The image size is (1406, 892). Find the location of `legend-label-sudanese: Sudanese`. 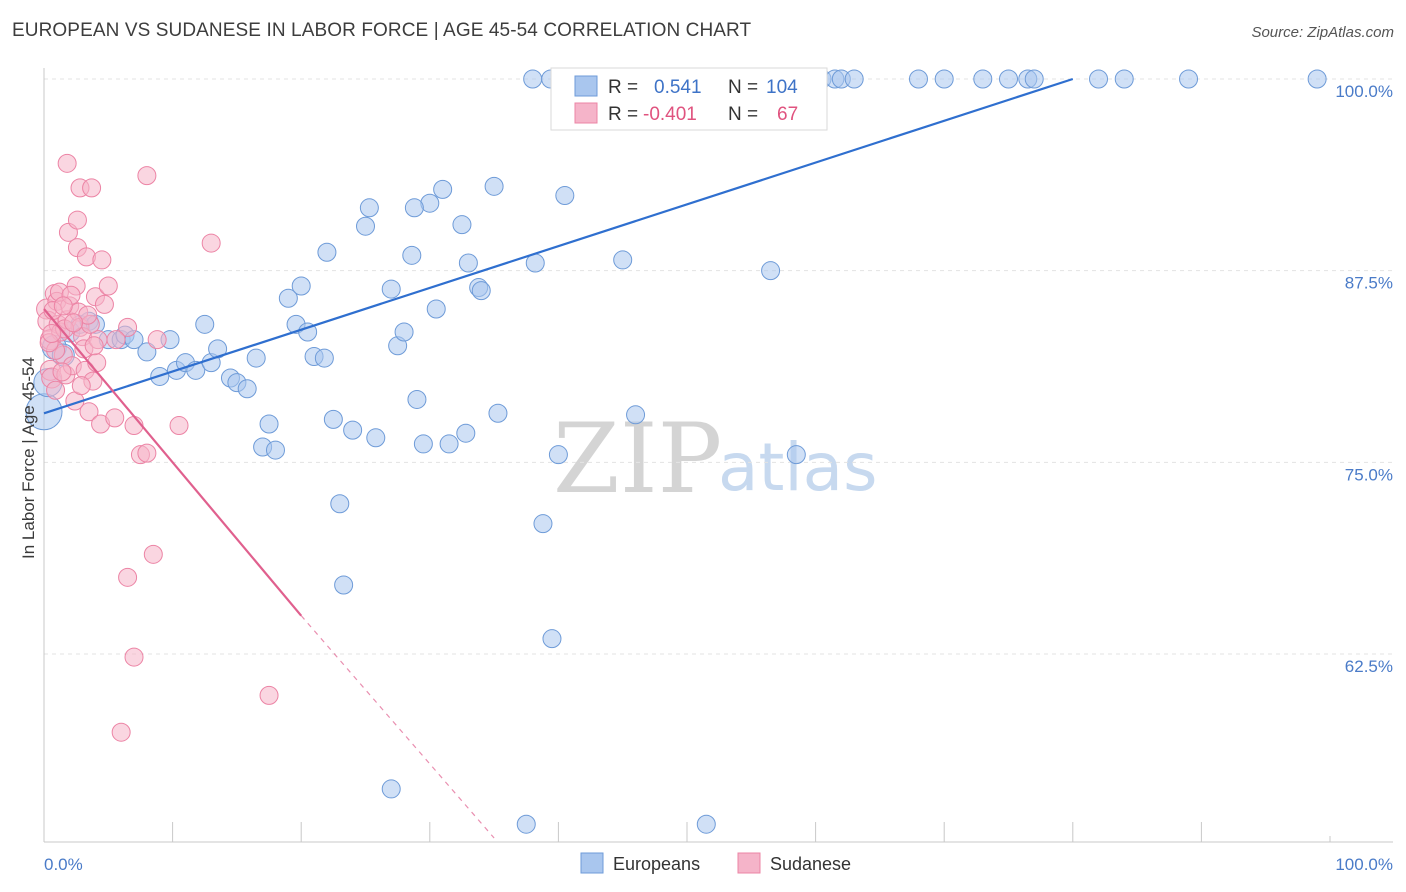

legend-label-sudanese: Sudanese is located at coordinates (810, 864).